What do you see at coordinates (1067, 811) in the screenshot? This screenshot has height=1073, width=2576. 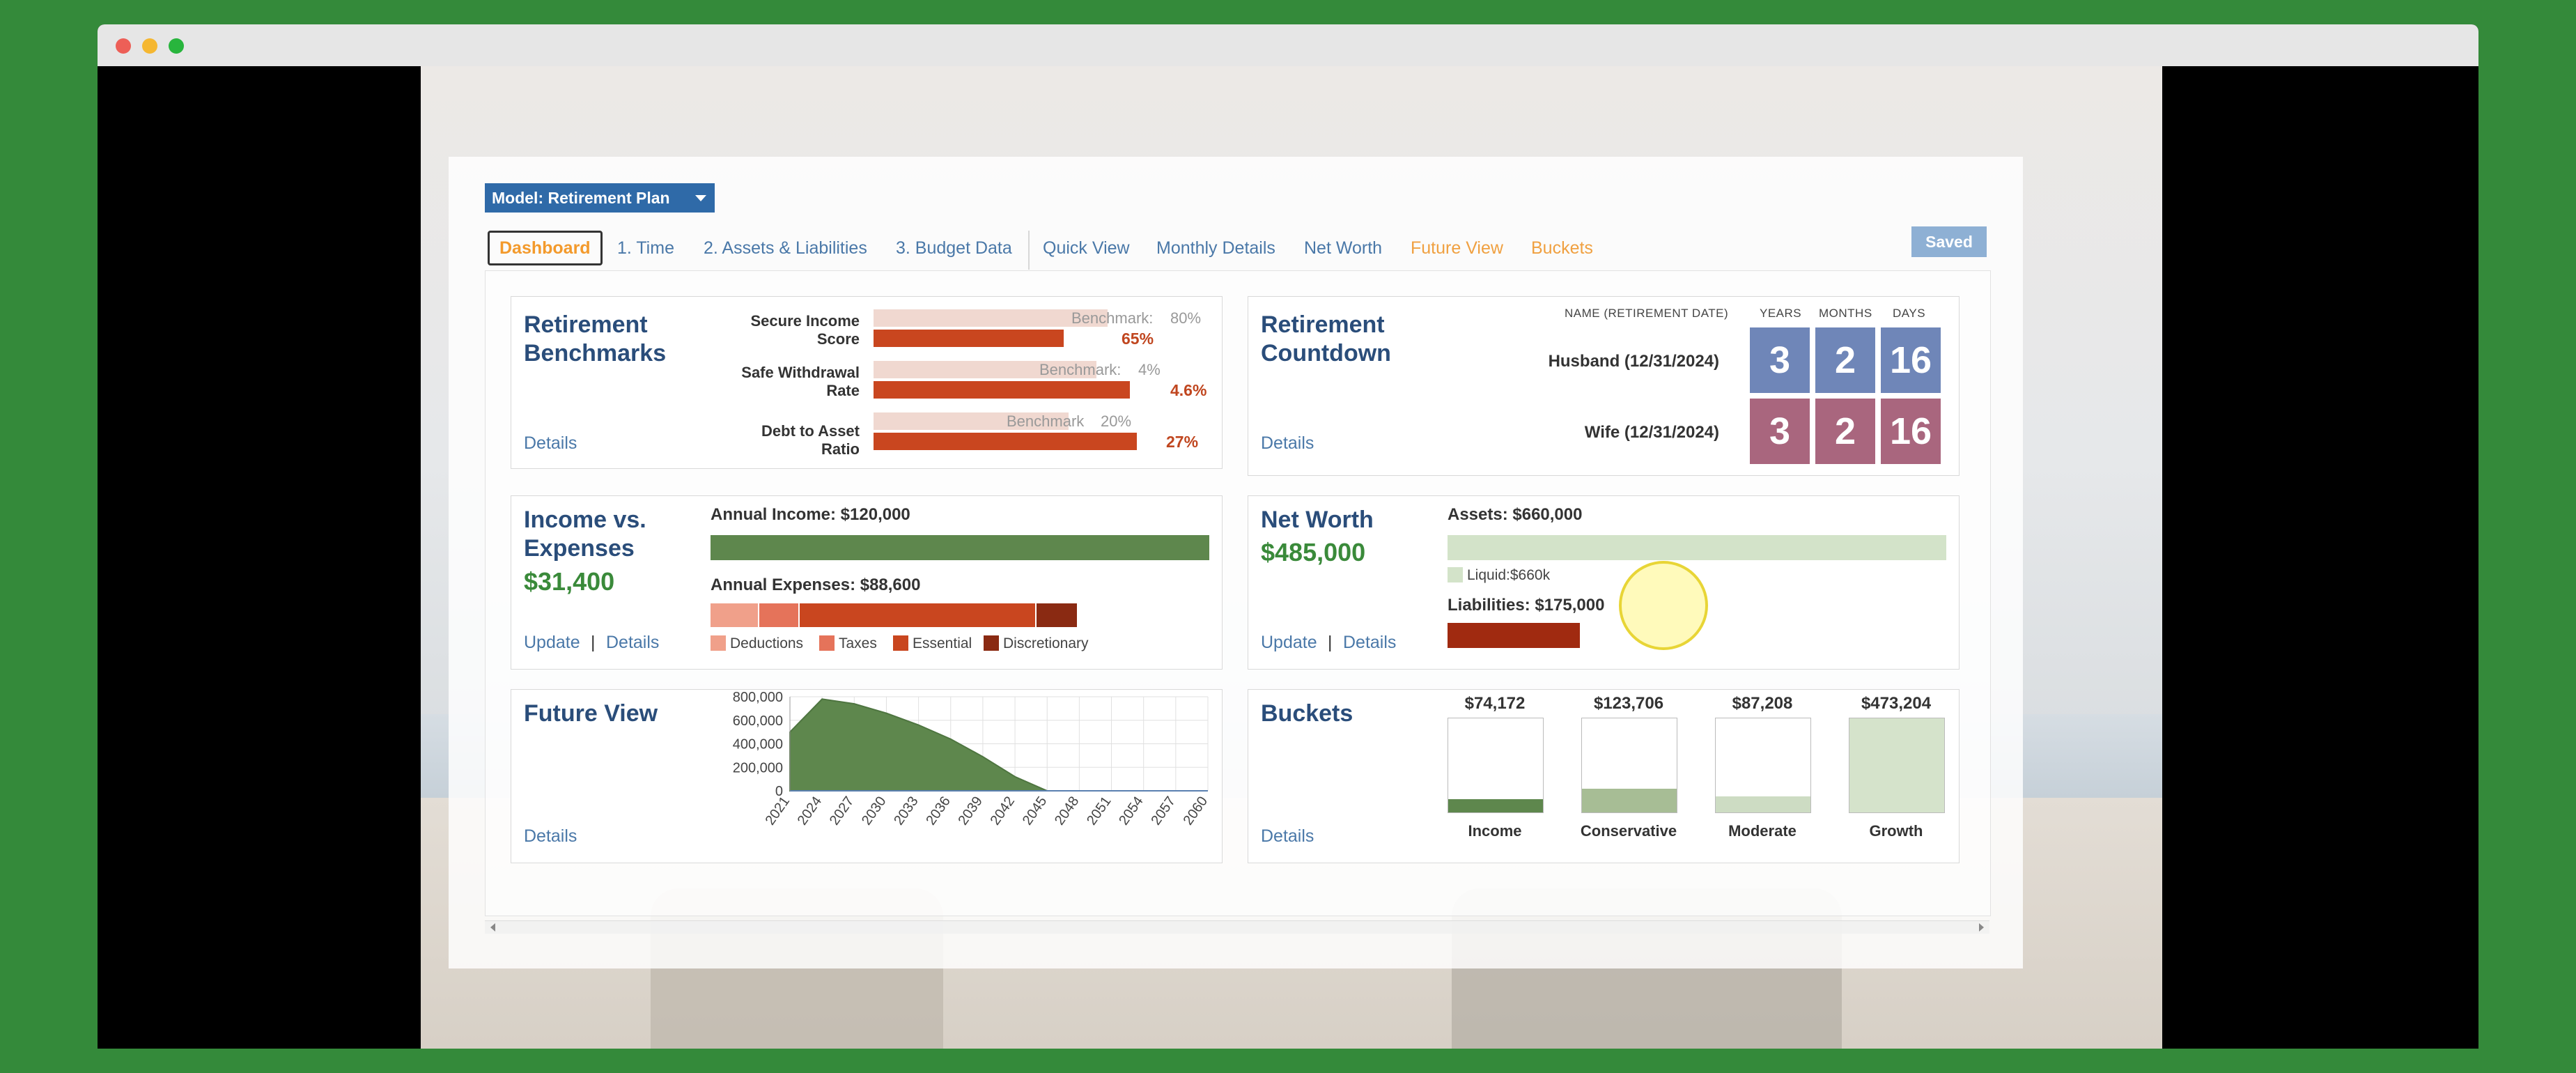 I see `chart-x-tick-label: 2048` at bounding box center [1067, 811].